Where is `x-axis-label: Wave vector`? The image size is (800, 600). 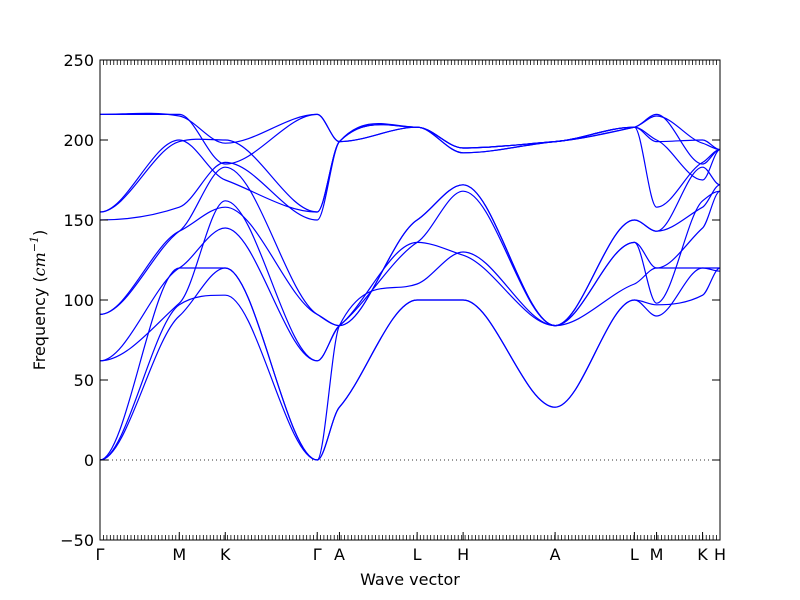
x-axis-label: Wave vector is located at coordinates (410, 579).